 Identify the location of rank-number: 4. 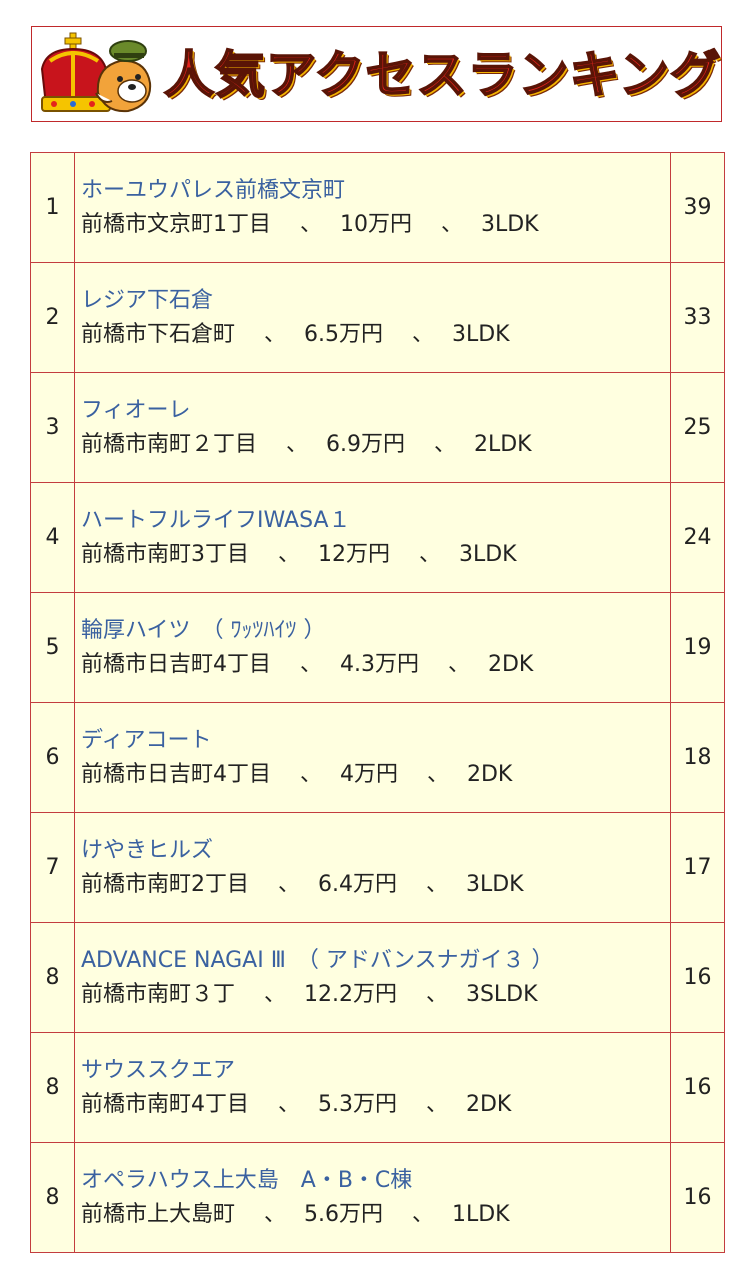
(52, 537).